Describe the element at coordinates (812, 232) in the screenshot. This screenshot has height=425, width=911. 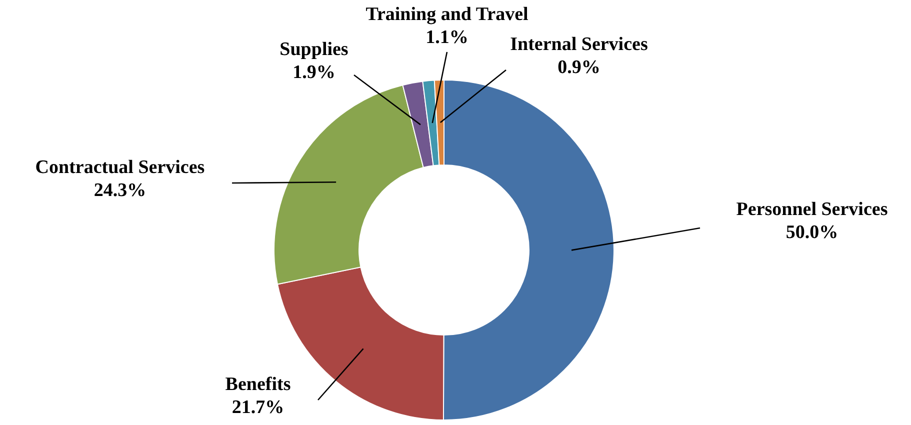
I see `data-label: 50.0%` at that location.